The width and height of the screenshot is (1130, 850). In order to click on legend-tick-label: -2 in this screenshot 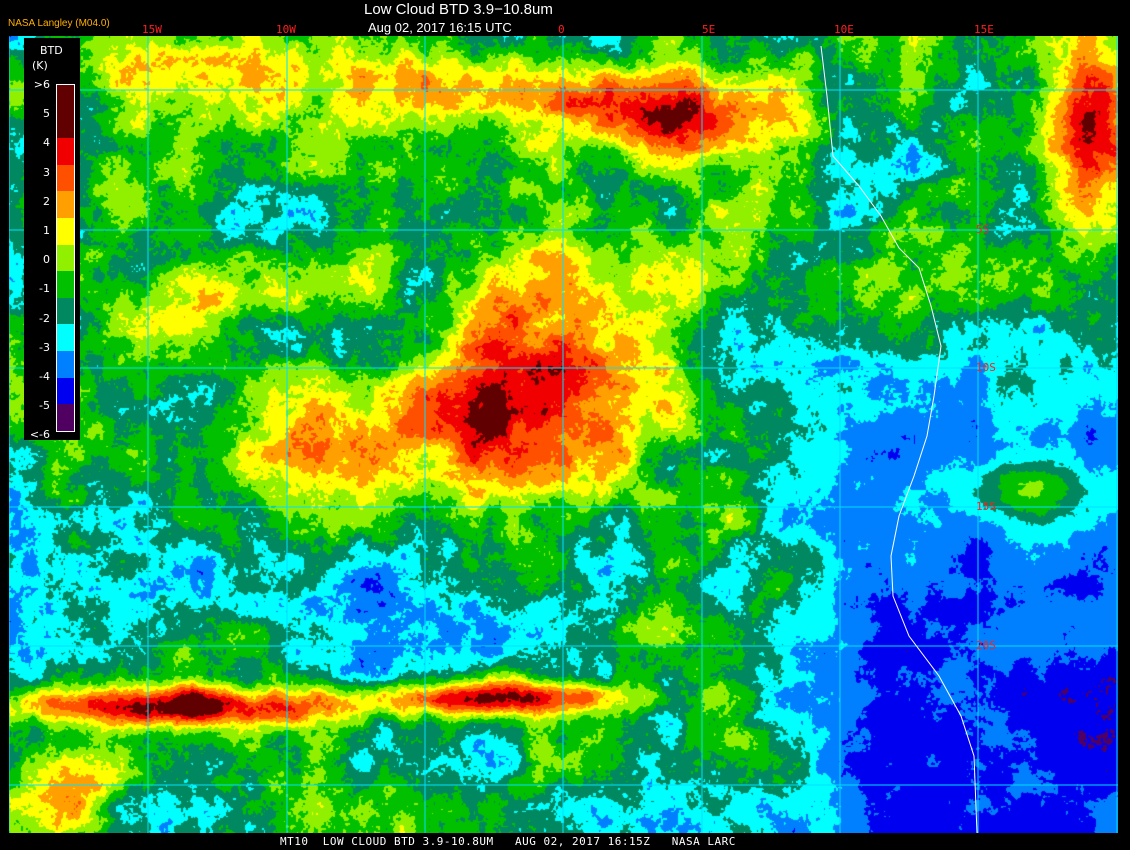, I will do `click(44, 318)`.